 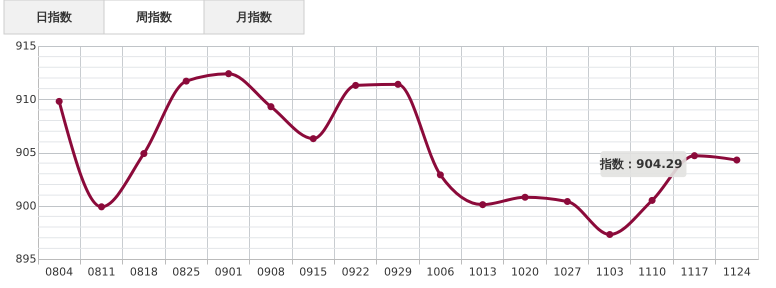 What do you see at coordinates (26, 152) in the screenshot?
I see `y-tick-label: 905` at bounding box center [26, 152].